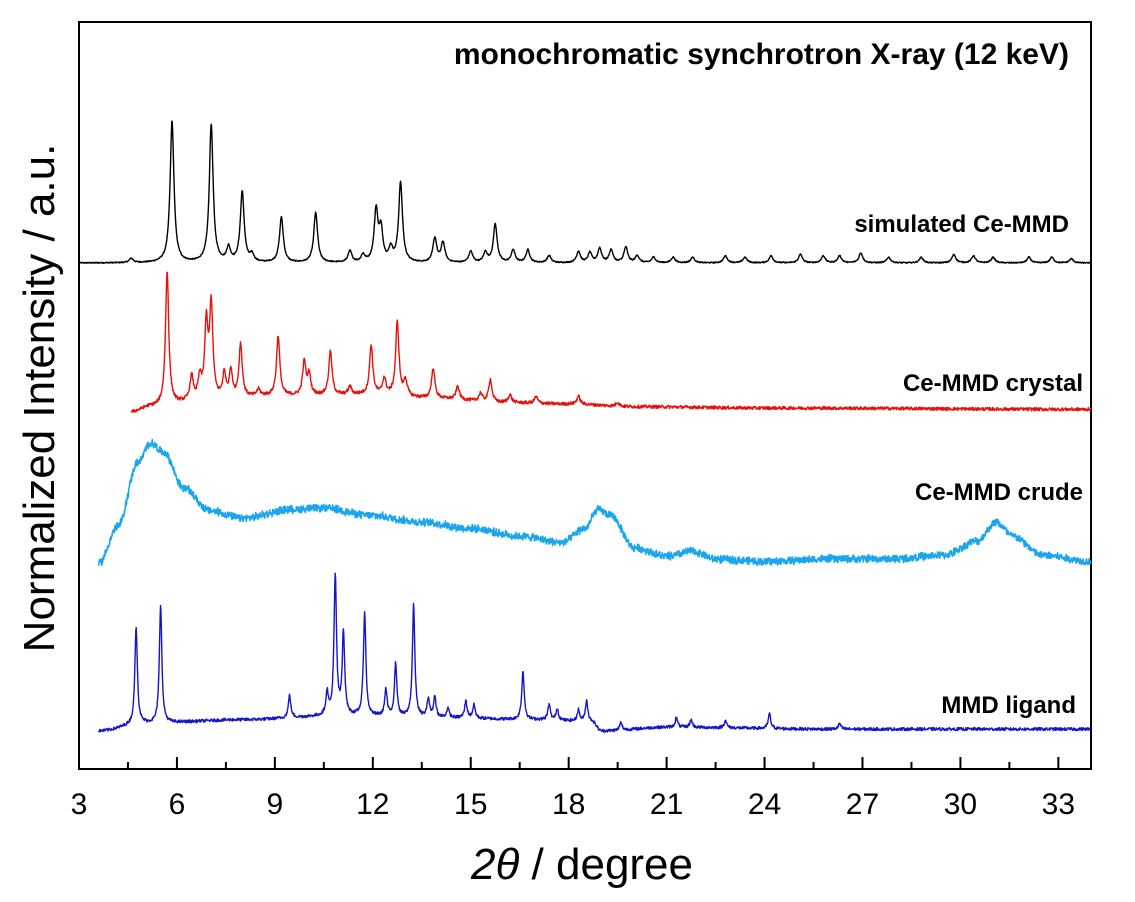  Describe the element at coordinates (993, 383) in the screenshot. I see `series-label: Ce-MMD crystal` at that location.